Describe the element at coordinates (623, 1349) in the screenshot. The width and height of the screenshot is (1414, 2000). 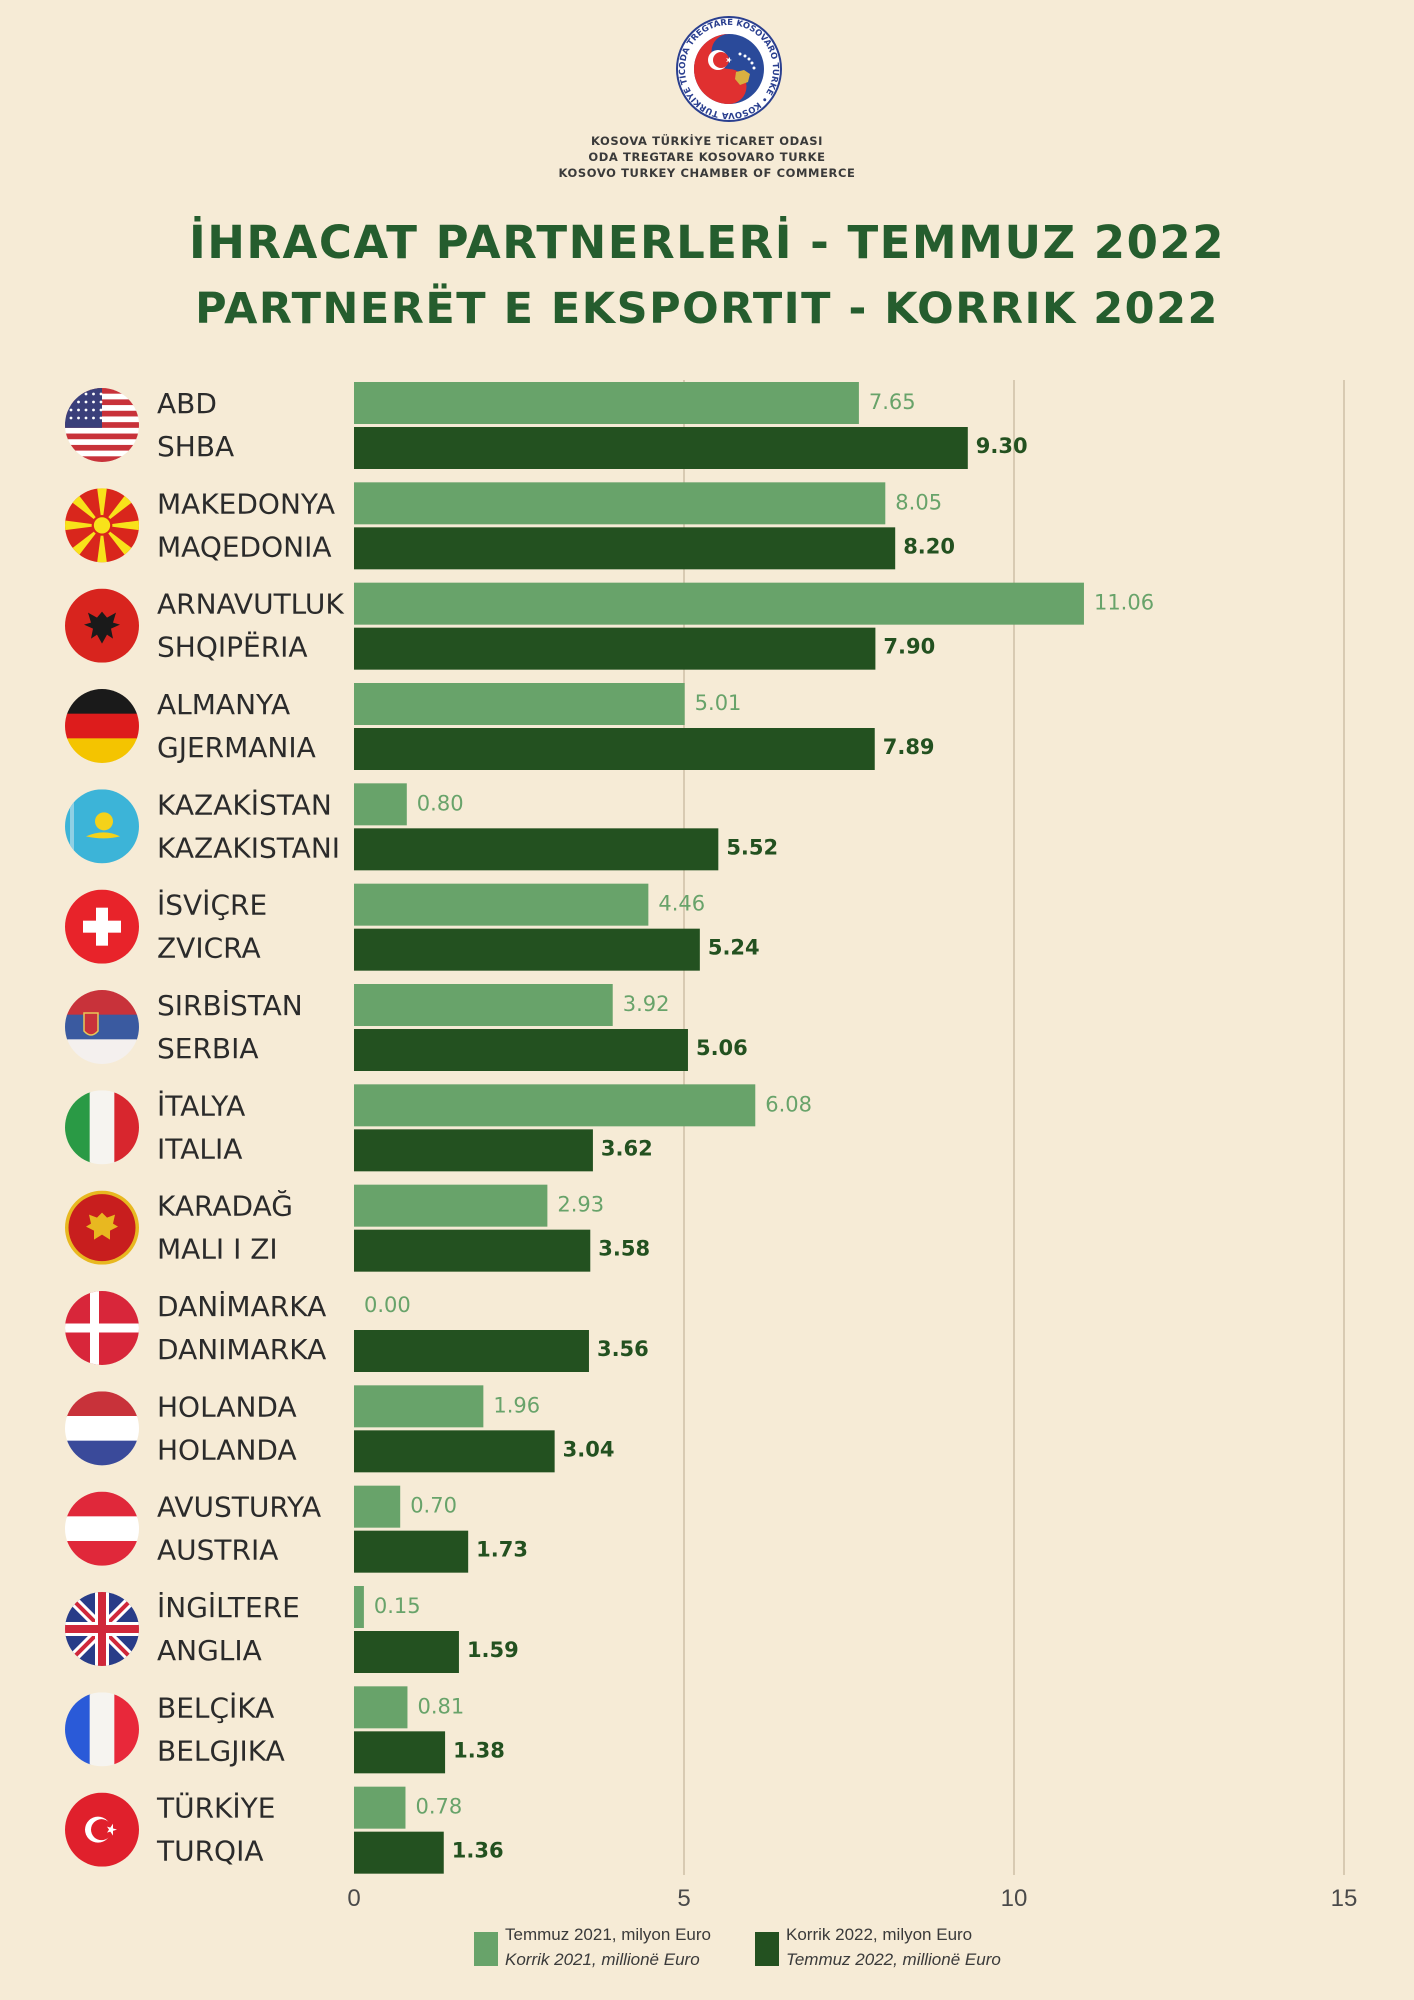
I see `value-label-2022: 3.56` at that location.